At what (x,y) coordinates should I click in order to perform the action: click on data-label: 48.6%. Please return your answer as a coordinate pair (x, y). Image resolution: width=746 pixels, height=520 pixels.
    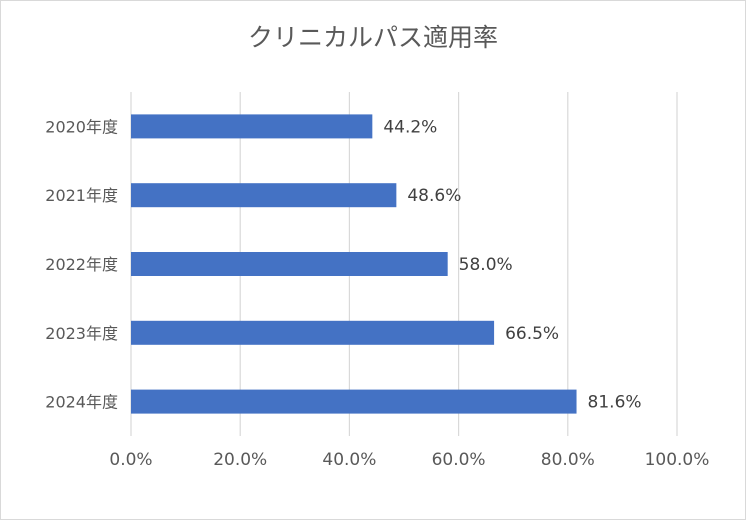
    Looking at the image, I should click on (434, 196).